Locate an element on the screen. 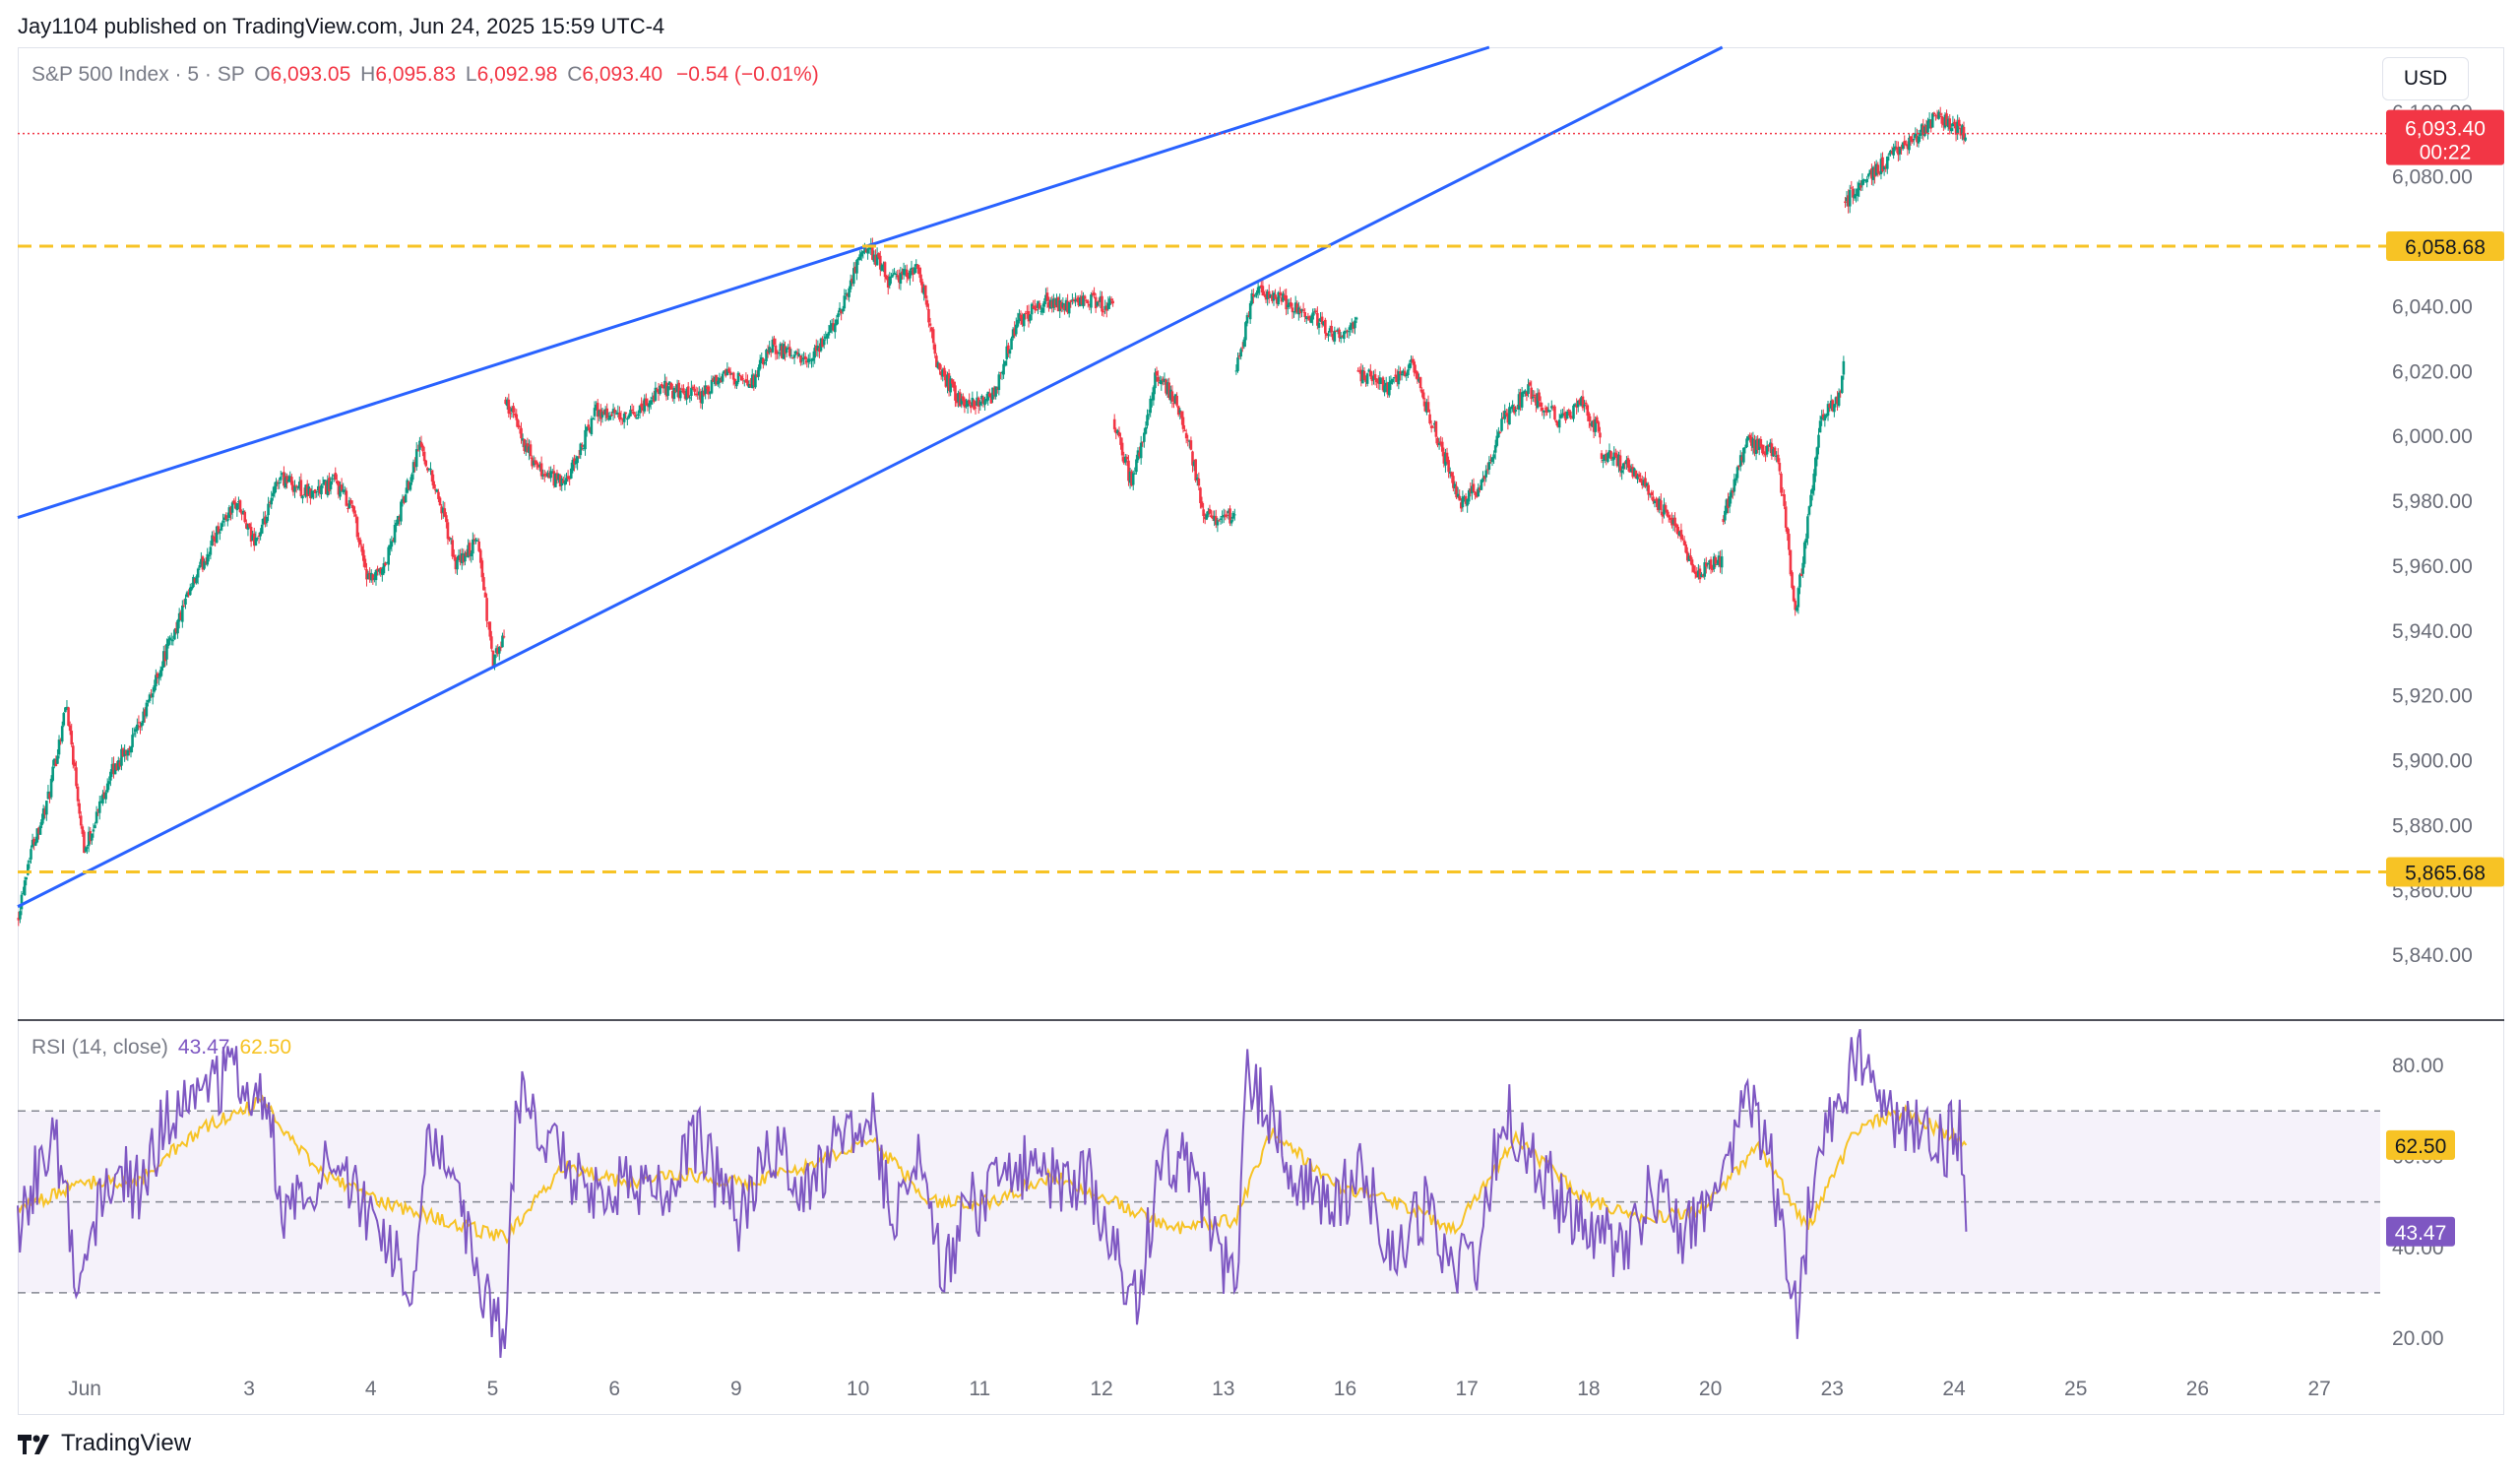  currency-button: USD is located at coordinates (2425, 78).